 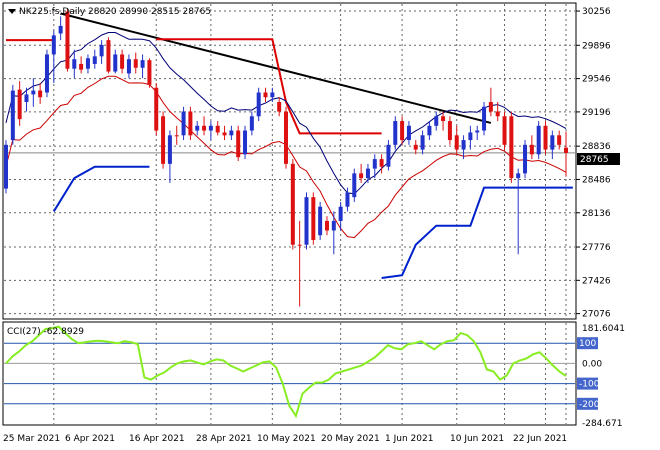 What do you see at coordinates (12, 11) in the screenshot?
I see `collapse-triangle-icon` at bounding box center [12, 11].